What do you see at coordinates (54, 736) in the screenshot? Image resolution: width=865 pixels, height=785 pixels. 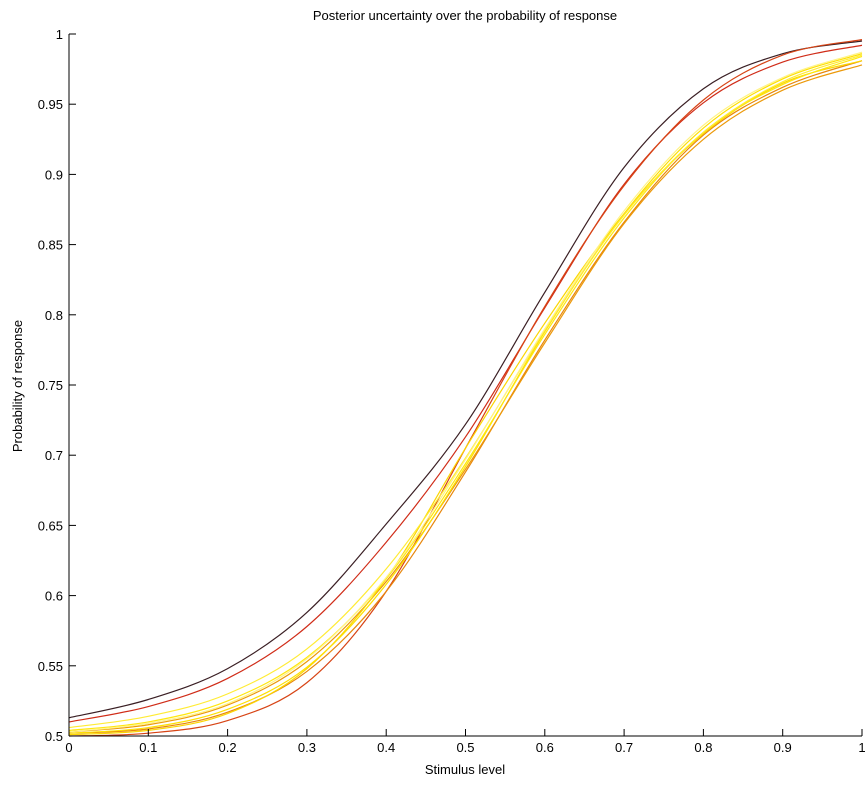 I see `y-tick-label: 0.5` at bounding box center [54, 736].